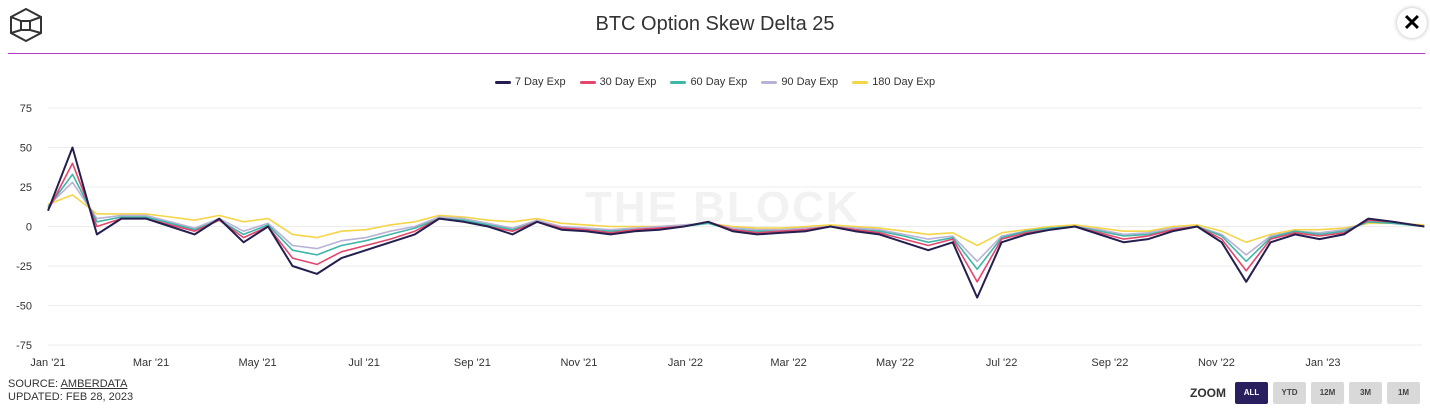 The height and width of the screenshot is (410, 1430). What do you see at coordinates (34, 384) in the screenshot?
I see `source-prefix: SOURCE:` at bounding box center [34, 384].